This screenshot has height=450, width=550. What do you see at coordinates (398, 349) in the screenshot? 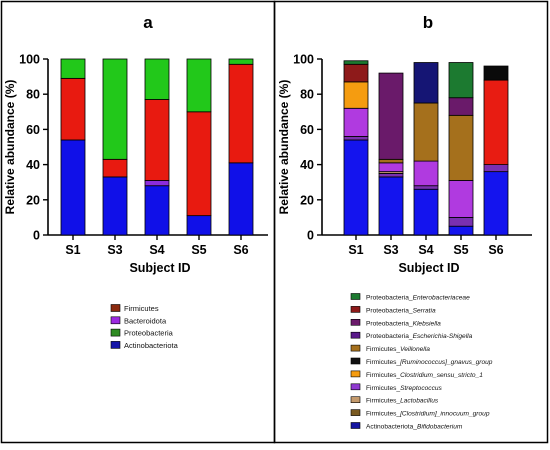
I see `legend-label: Firmicutes_Veillonella` at bounding box center [398, 349].